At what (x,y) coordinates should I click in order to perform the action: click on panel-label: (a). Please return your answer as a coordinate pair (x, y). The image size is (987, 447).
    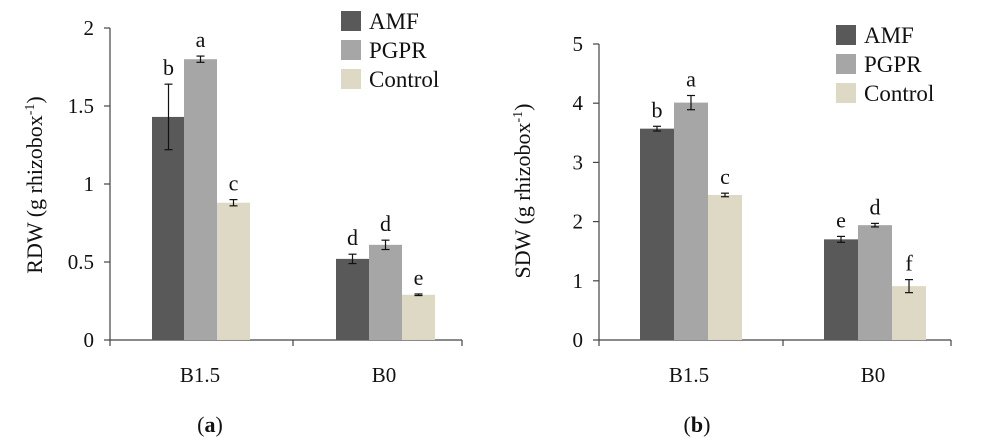
    Looking at the image, I should click on (210, 424).